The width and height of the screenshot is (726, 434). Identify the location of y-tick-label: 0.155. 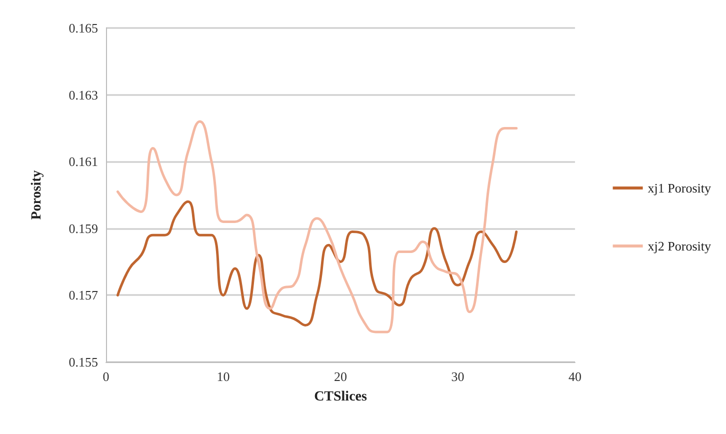
(83, 362).